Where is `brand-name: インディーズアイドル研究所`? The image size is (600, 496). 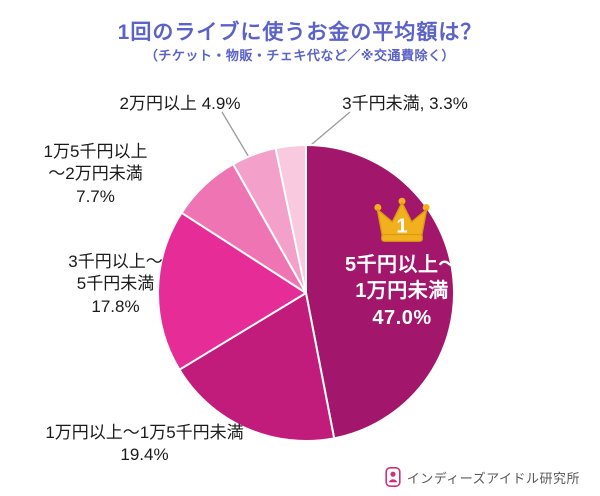 brand-name: インディーズアイドル研究所 is located at coordinates (493, 478).